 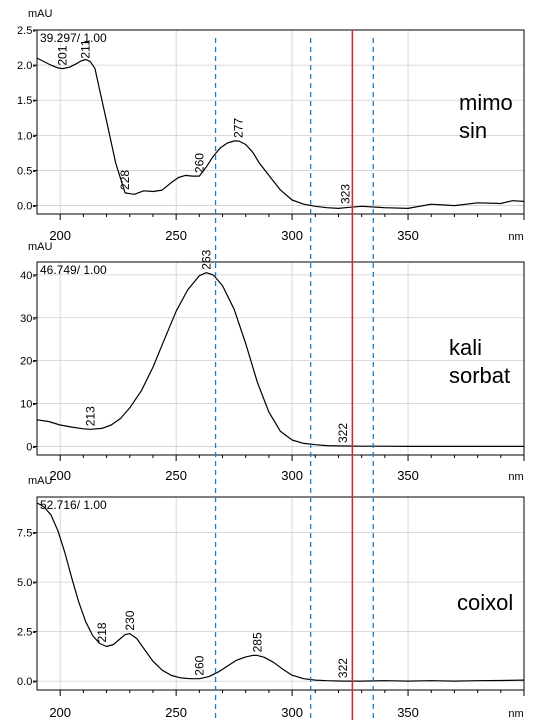 What do you see at coordinates (515, 237) in the screenshot?
I see `x-unit-label-mimosin: nm` at bounding box center [515, 237].